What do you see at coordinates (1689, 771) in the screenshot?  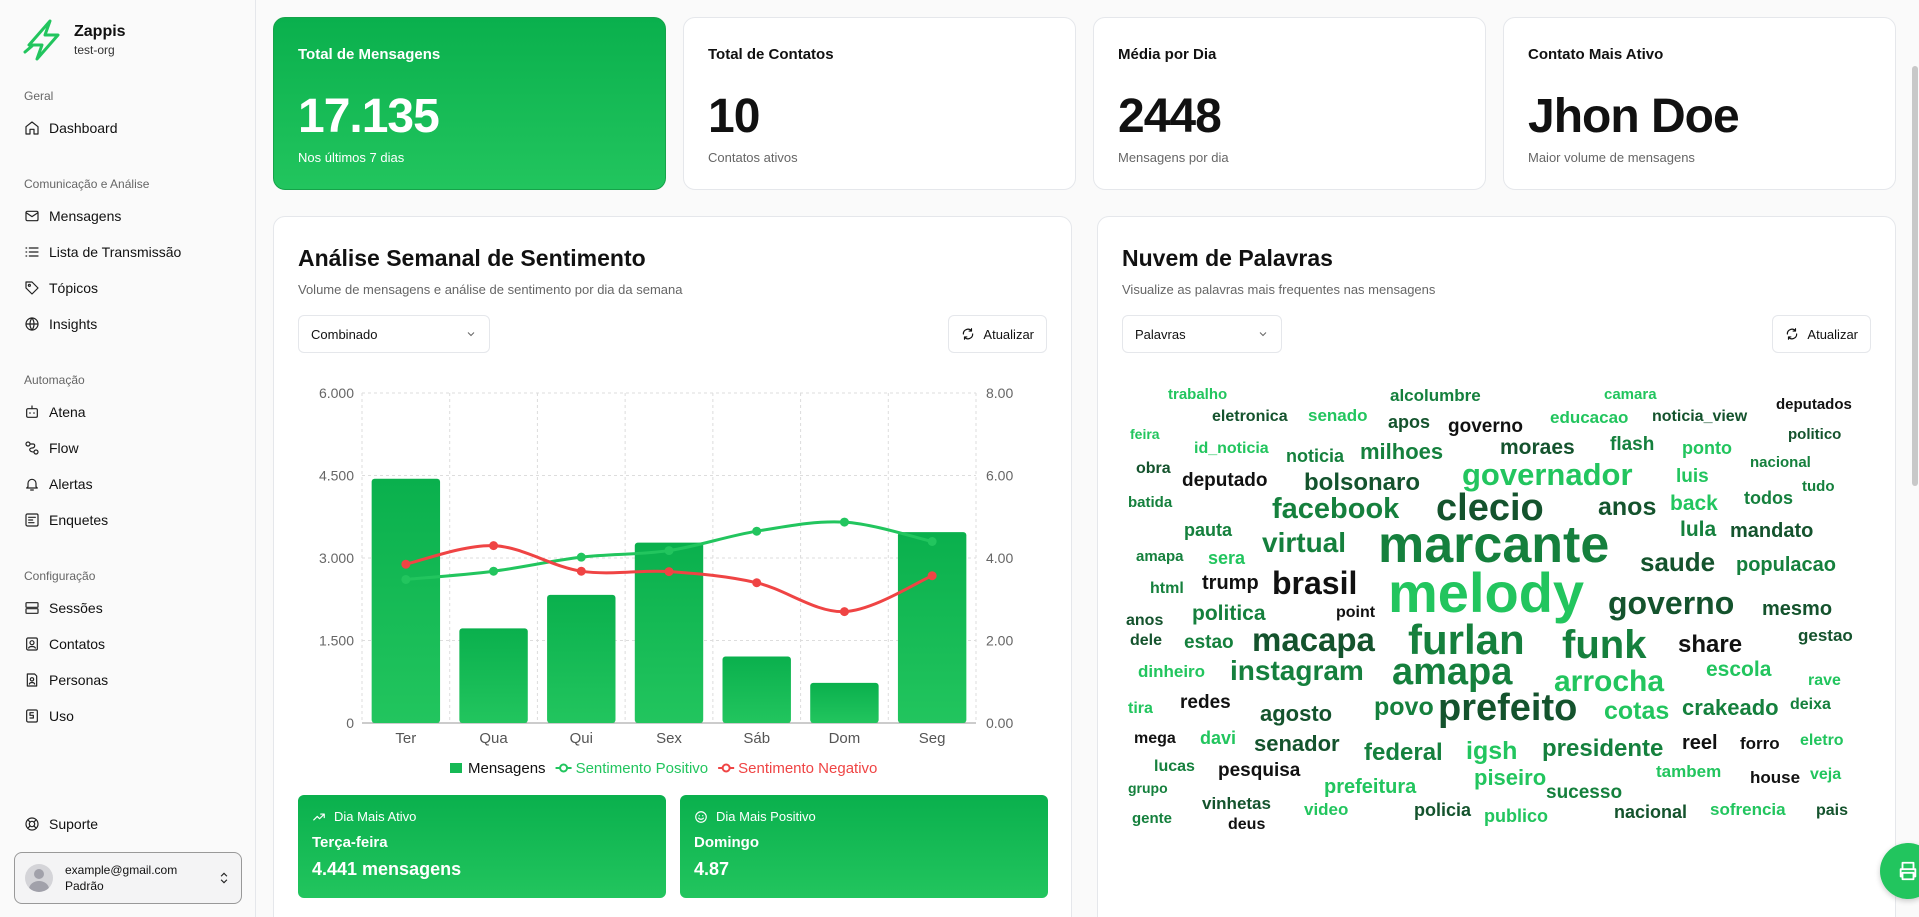 I see `cloud-word: tambem` at bounding box center [1689, 771].